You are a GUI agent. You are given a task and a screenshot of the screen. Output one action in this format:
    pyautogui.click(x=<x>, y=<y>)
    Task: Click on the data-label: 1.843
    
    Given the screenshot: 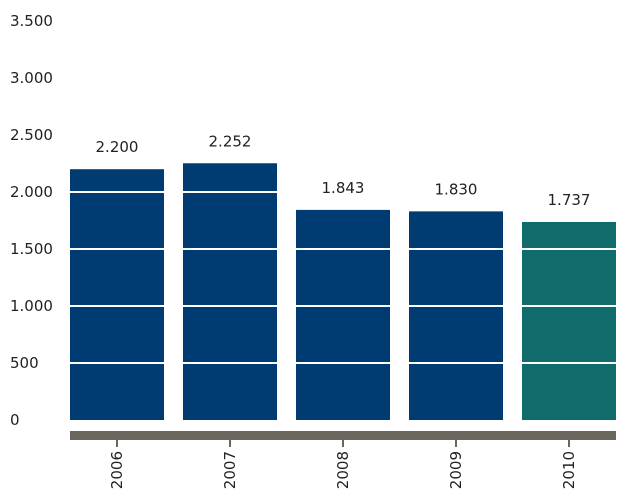 What is the action you would take?
    pyautogui.click(x=343, y=188)
    